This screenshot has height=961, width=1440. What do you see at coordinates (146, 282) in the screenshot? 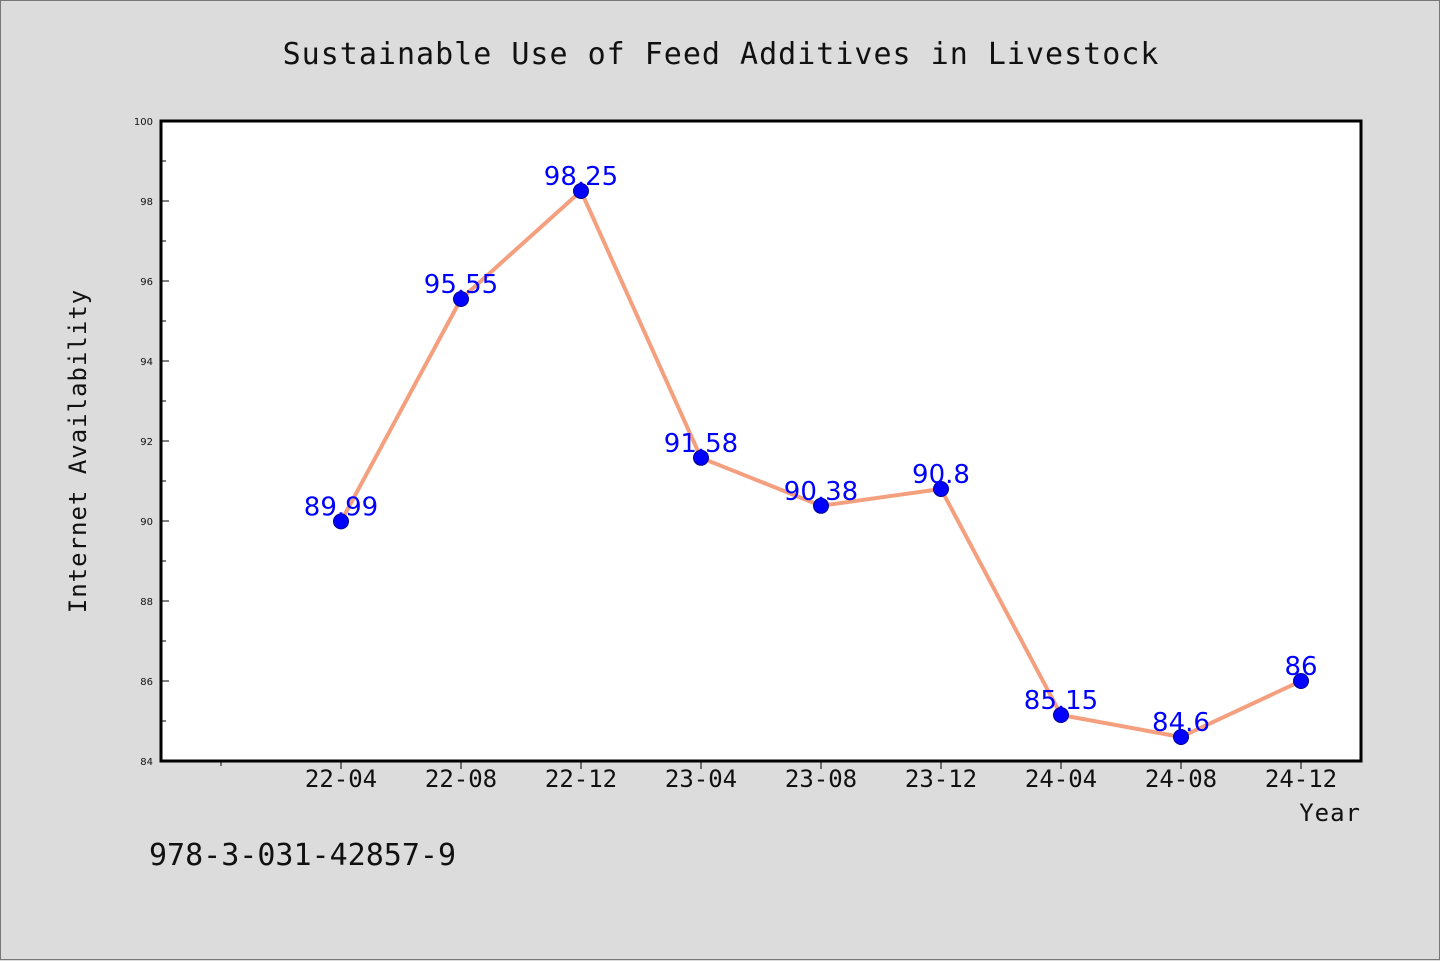
I see `y-tick-label: 96` at bounding box center [146, 282].